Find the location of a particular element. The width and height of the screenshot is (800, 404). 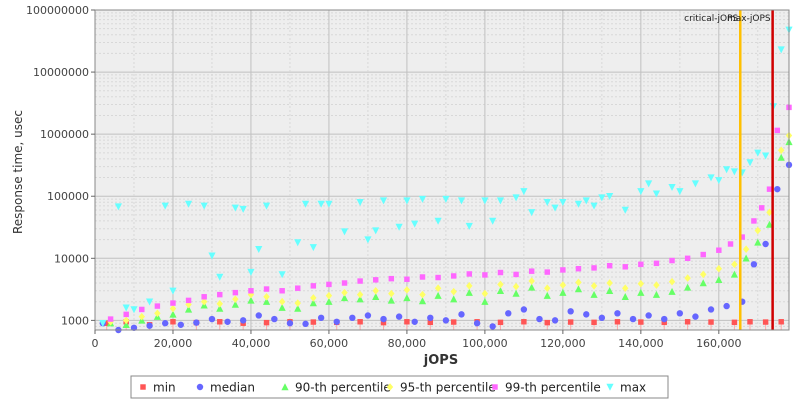

legend-item: max is located at coordinates (626, 388).